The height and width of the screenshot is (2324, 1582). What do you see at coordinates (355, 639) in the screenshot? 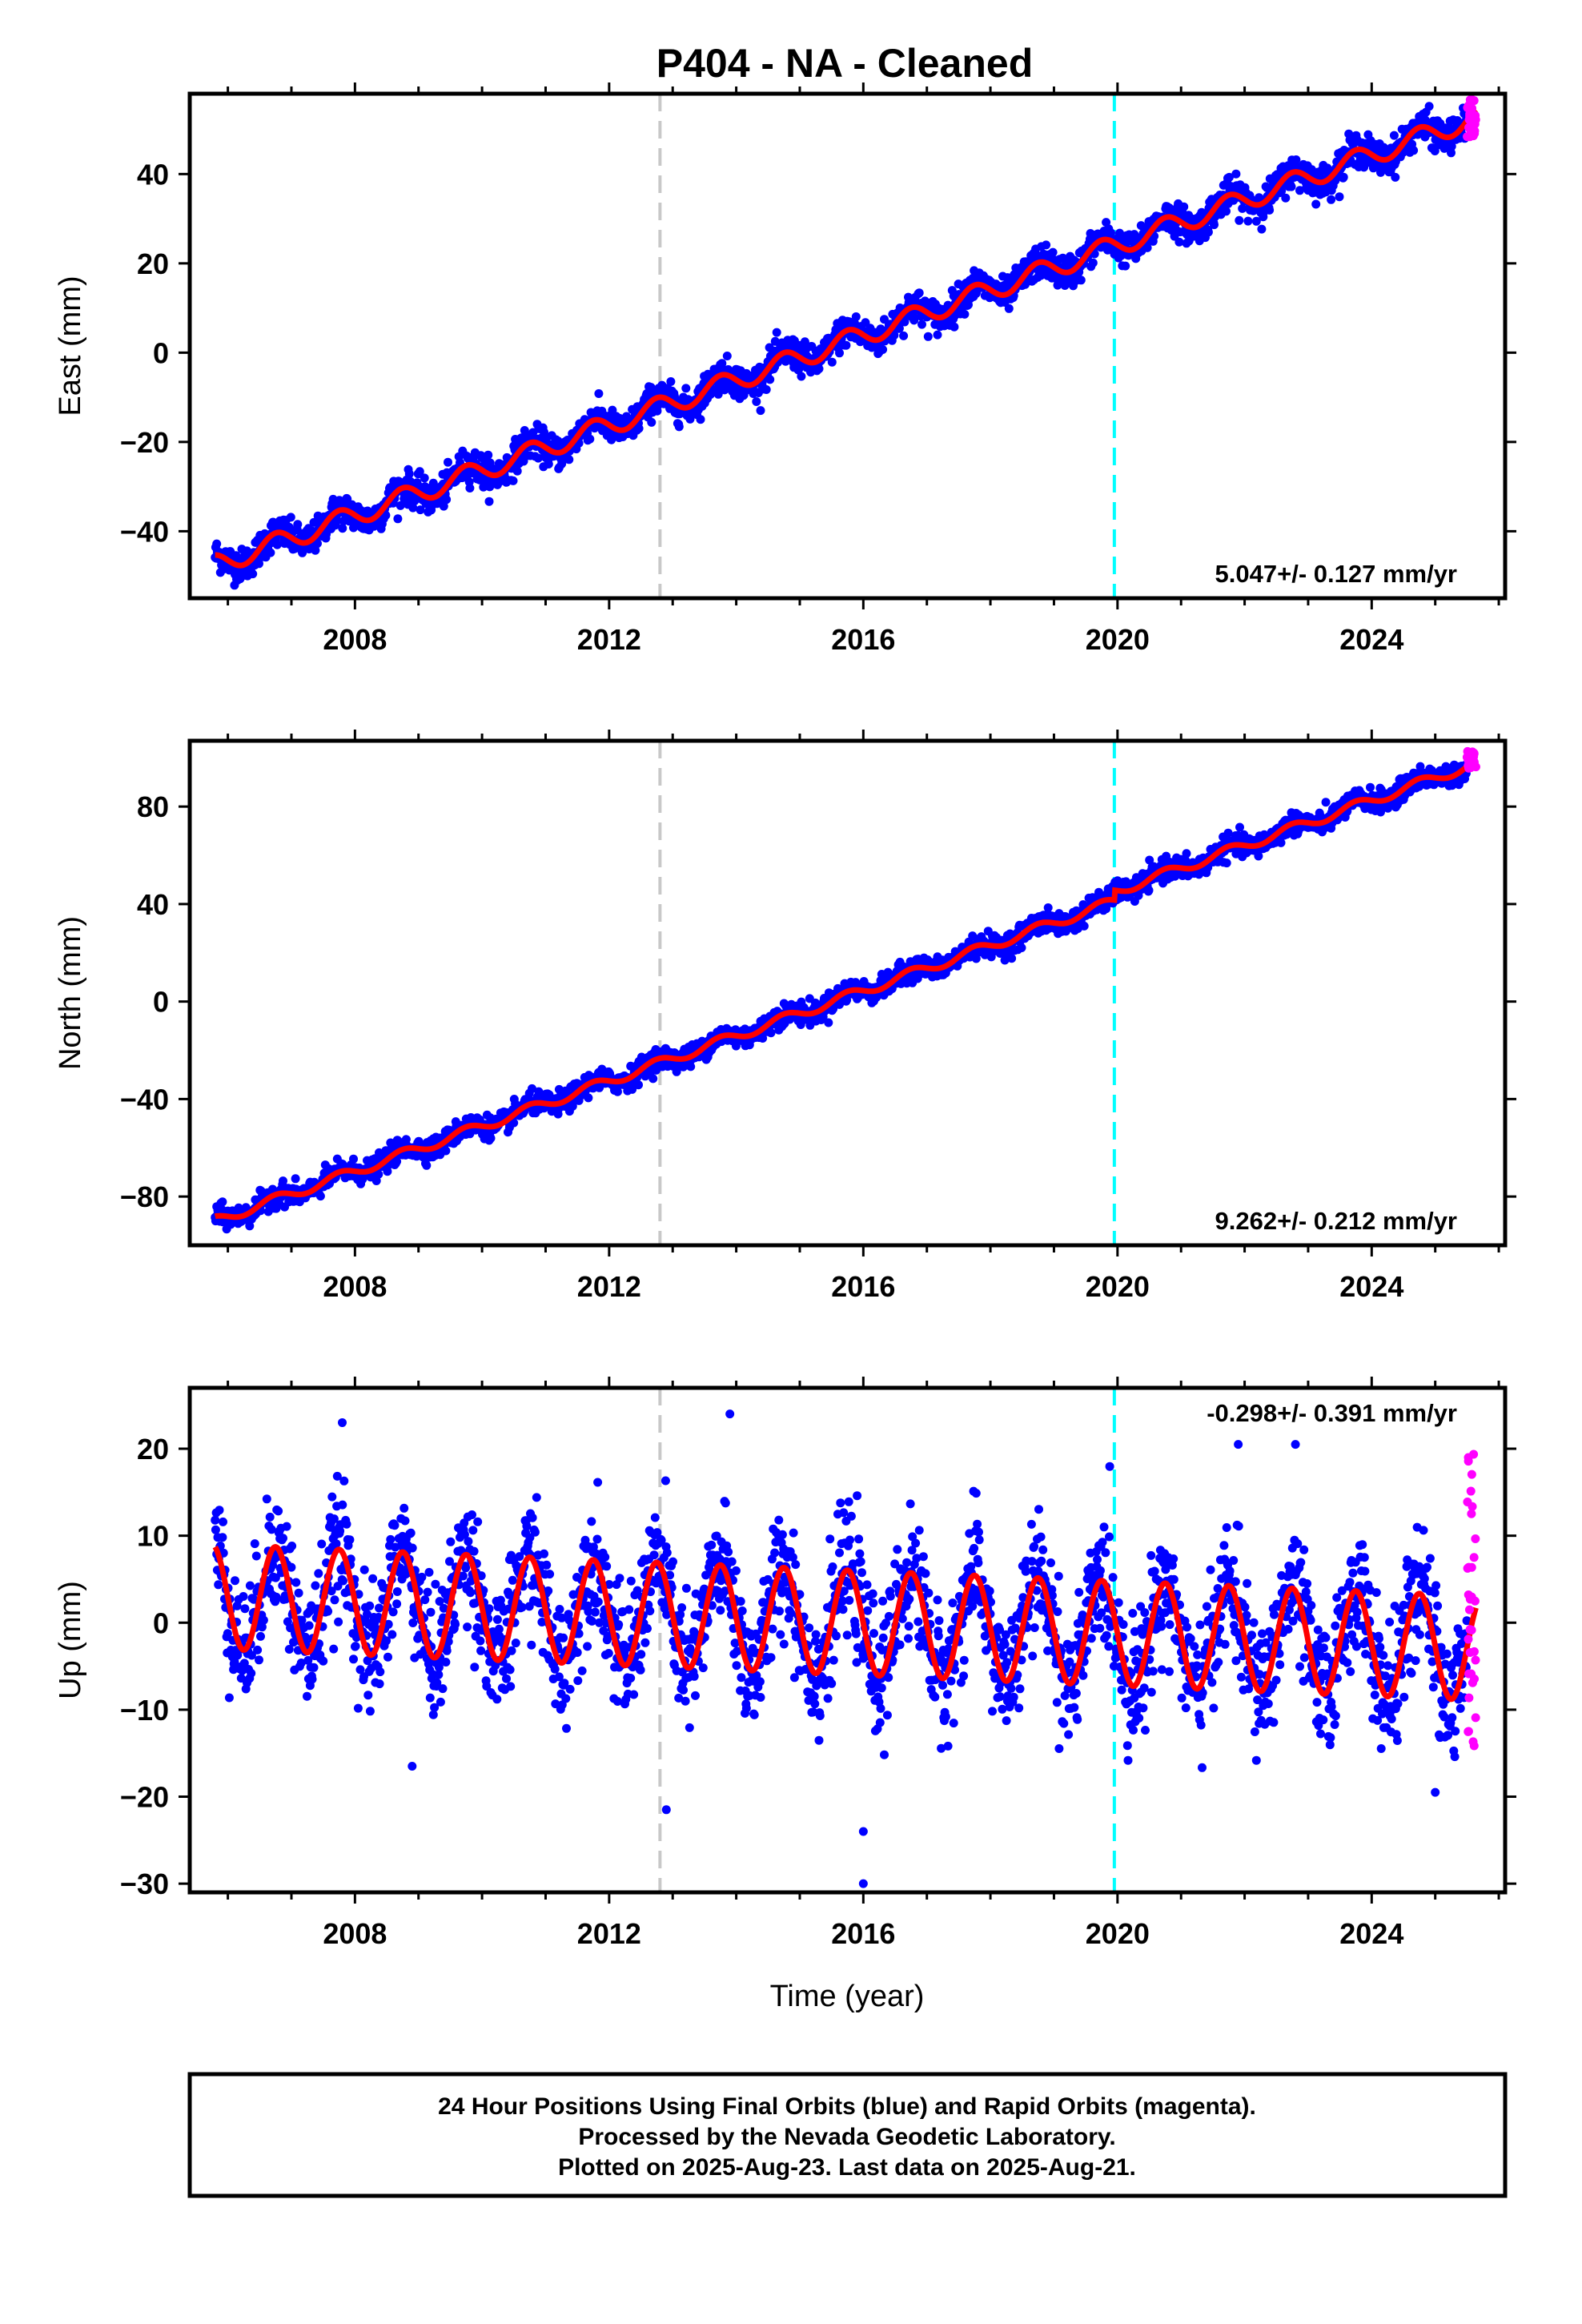
I see `x-tick-label: 2008` at bounding box center [355, 639].